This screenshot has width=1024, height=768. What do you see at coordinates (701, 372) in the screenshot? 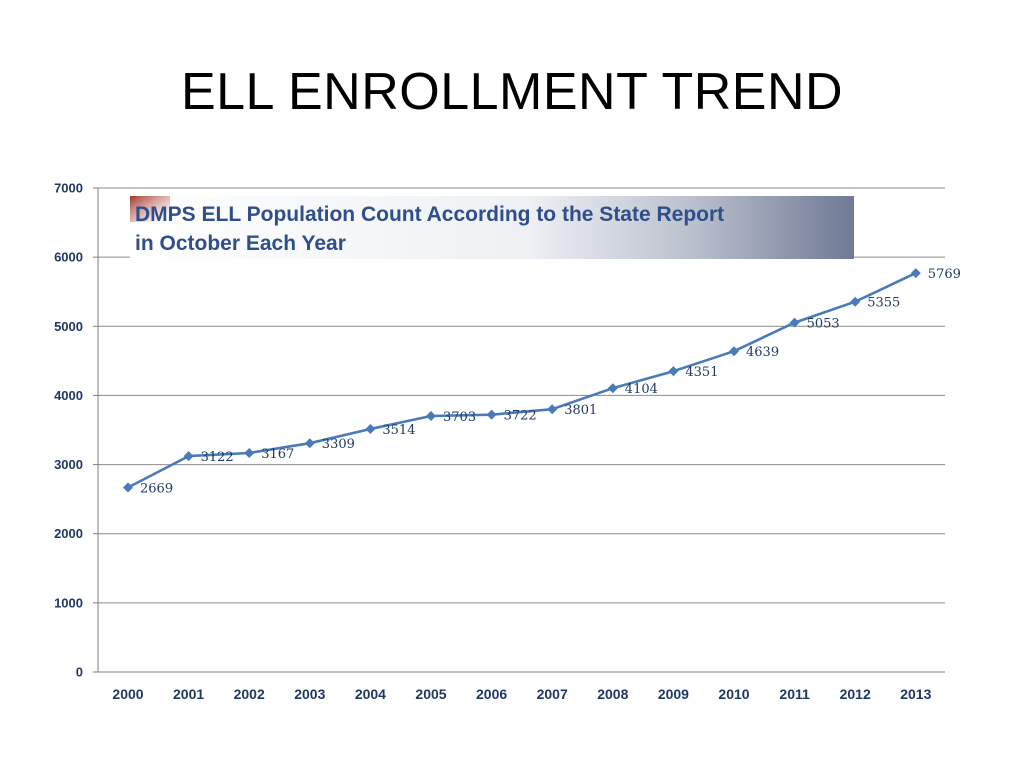
I see `data-label: 4351` at bounding box center [701, 372].